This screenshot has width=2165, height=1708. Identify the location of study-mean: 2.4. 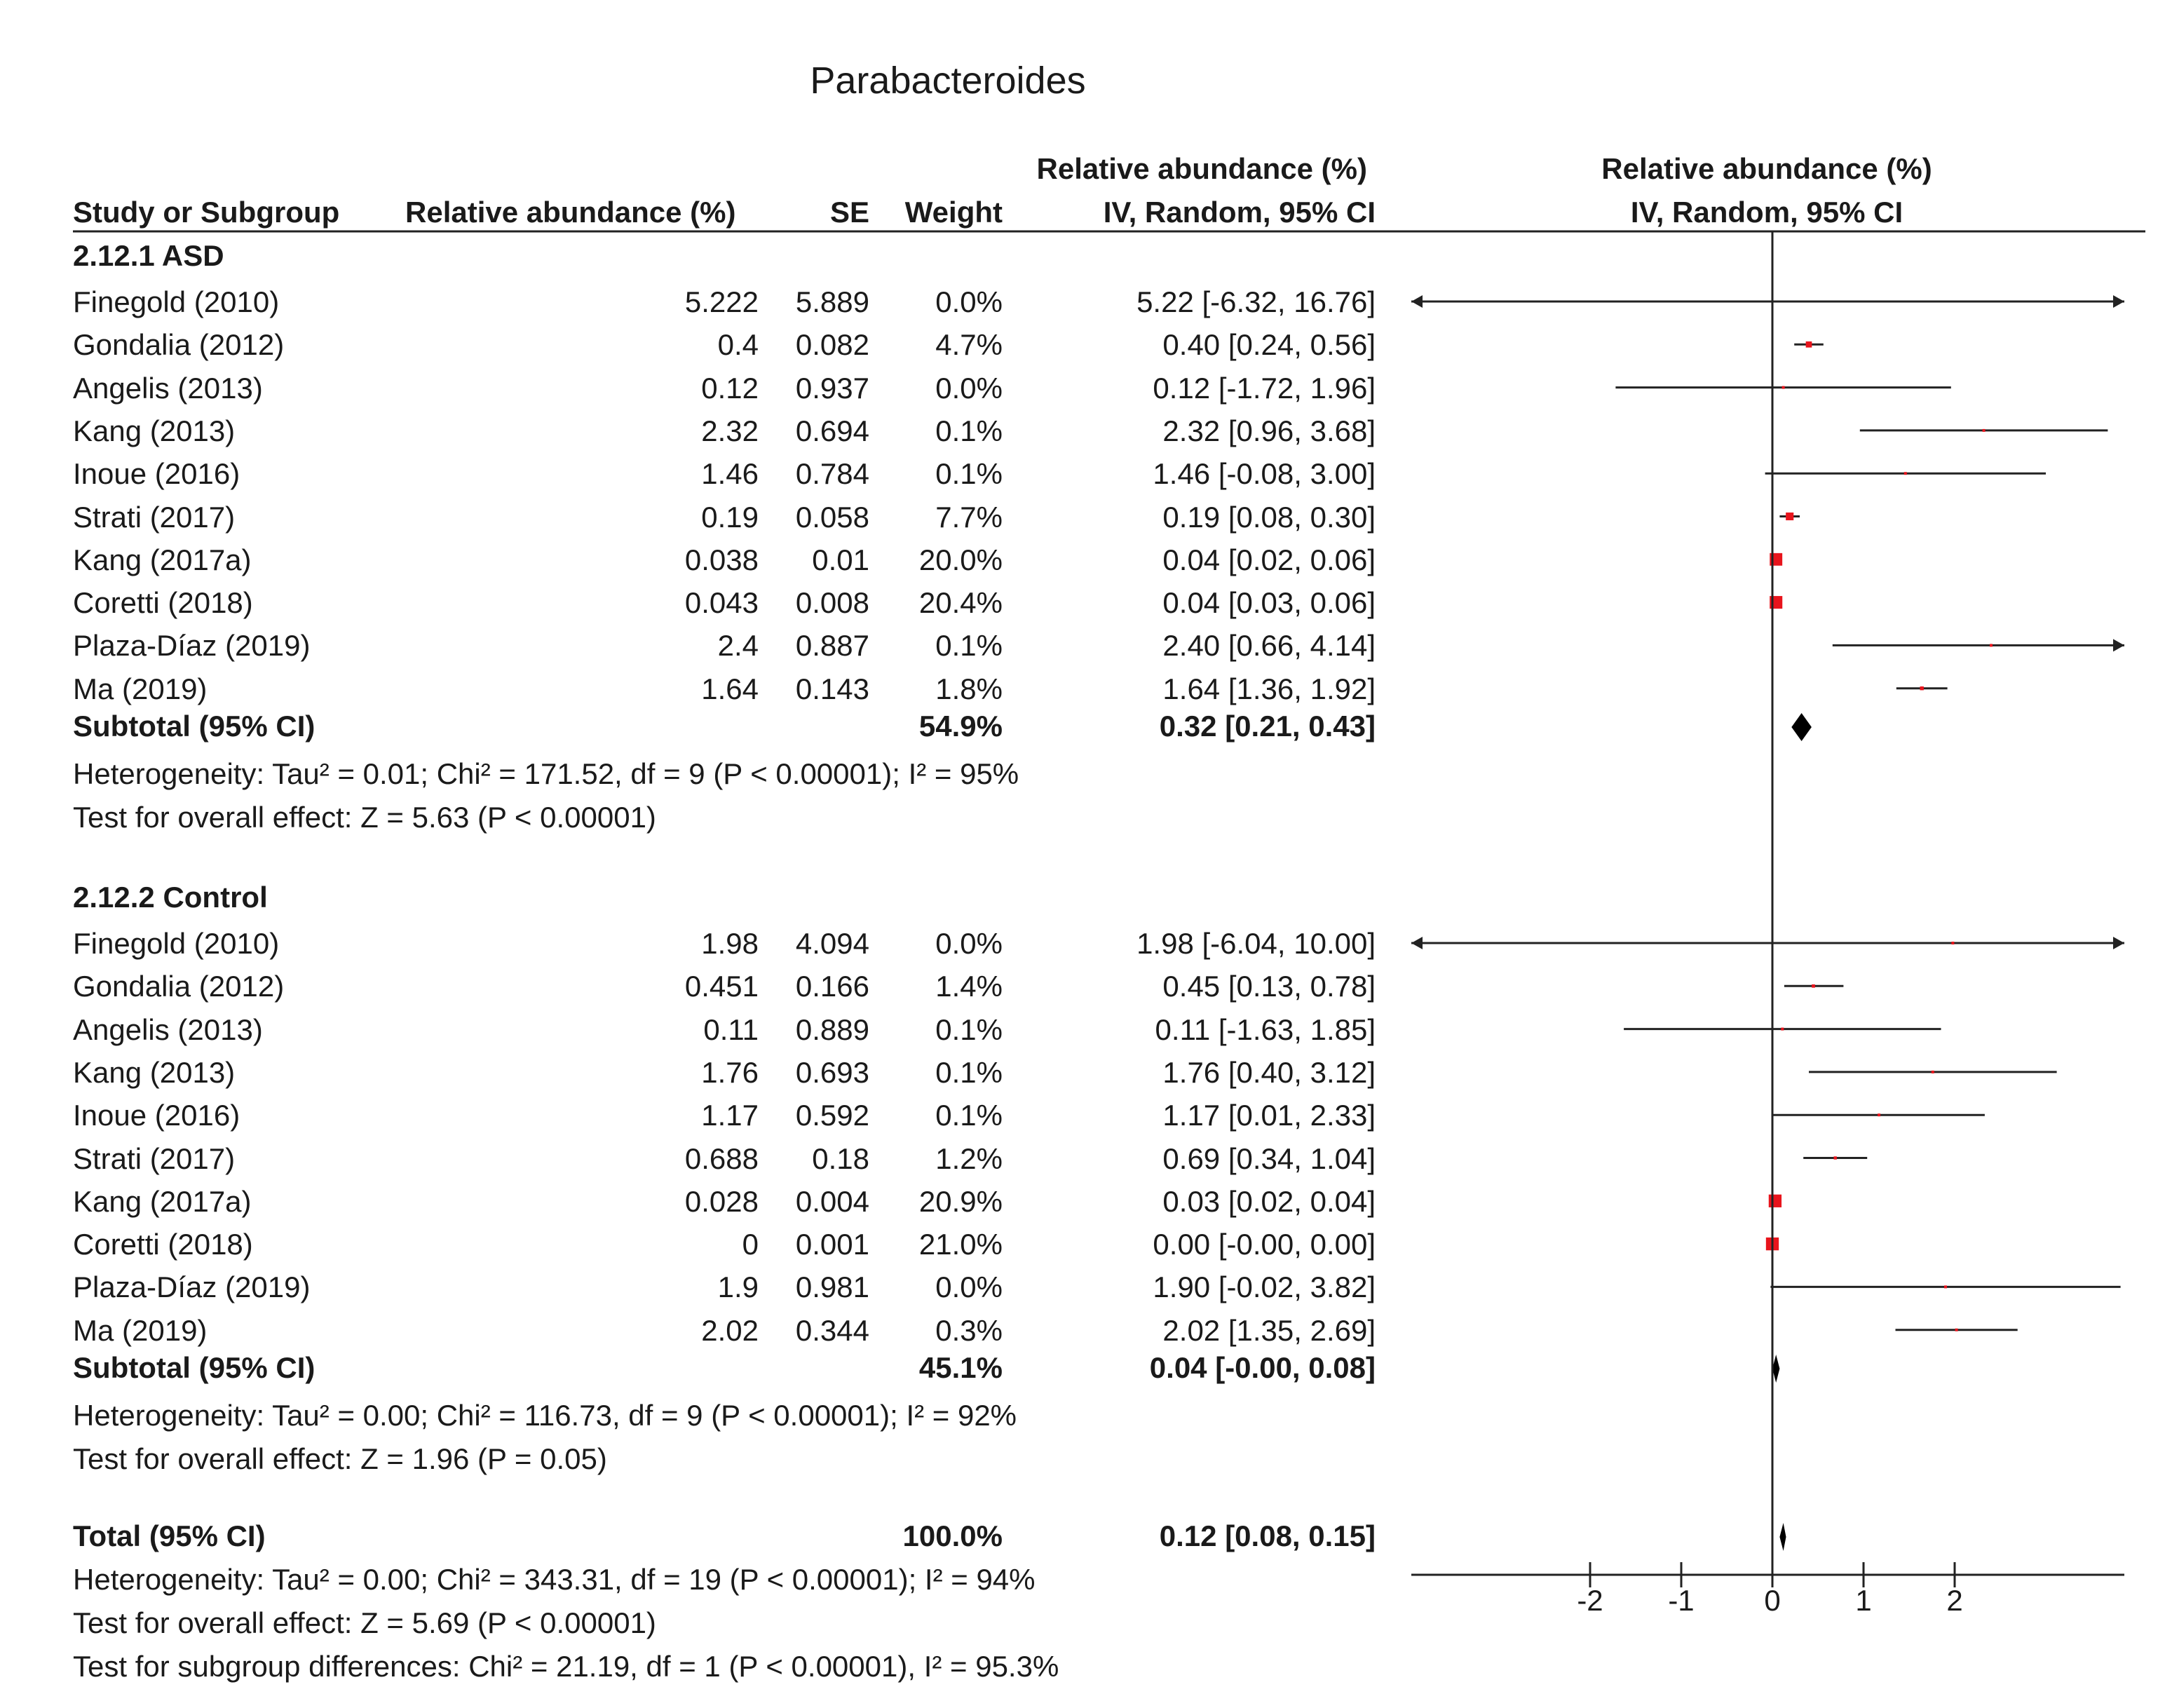
(738, 646).